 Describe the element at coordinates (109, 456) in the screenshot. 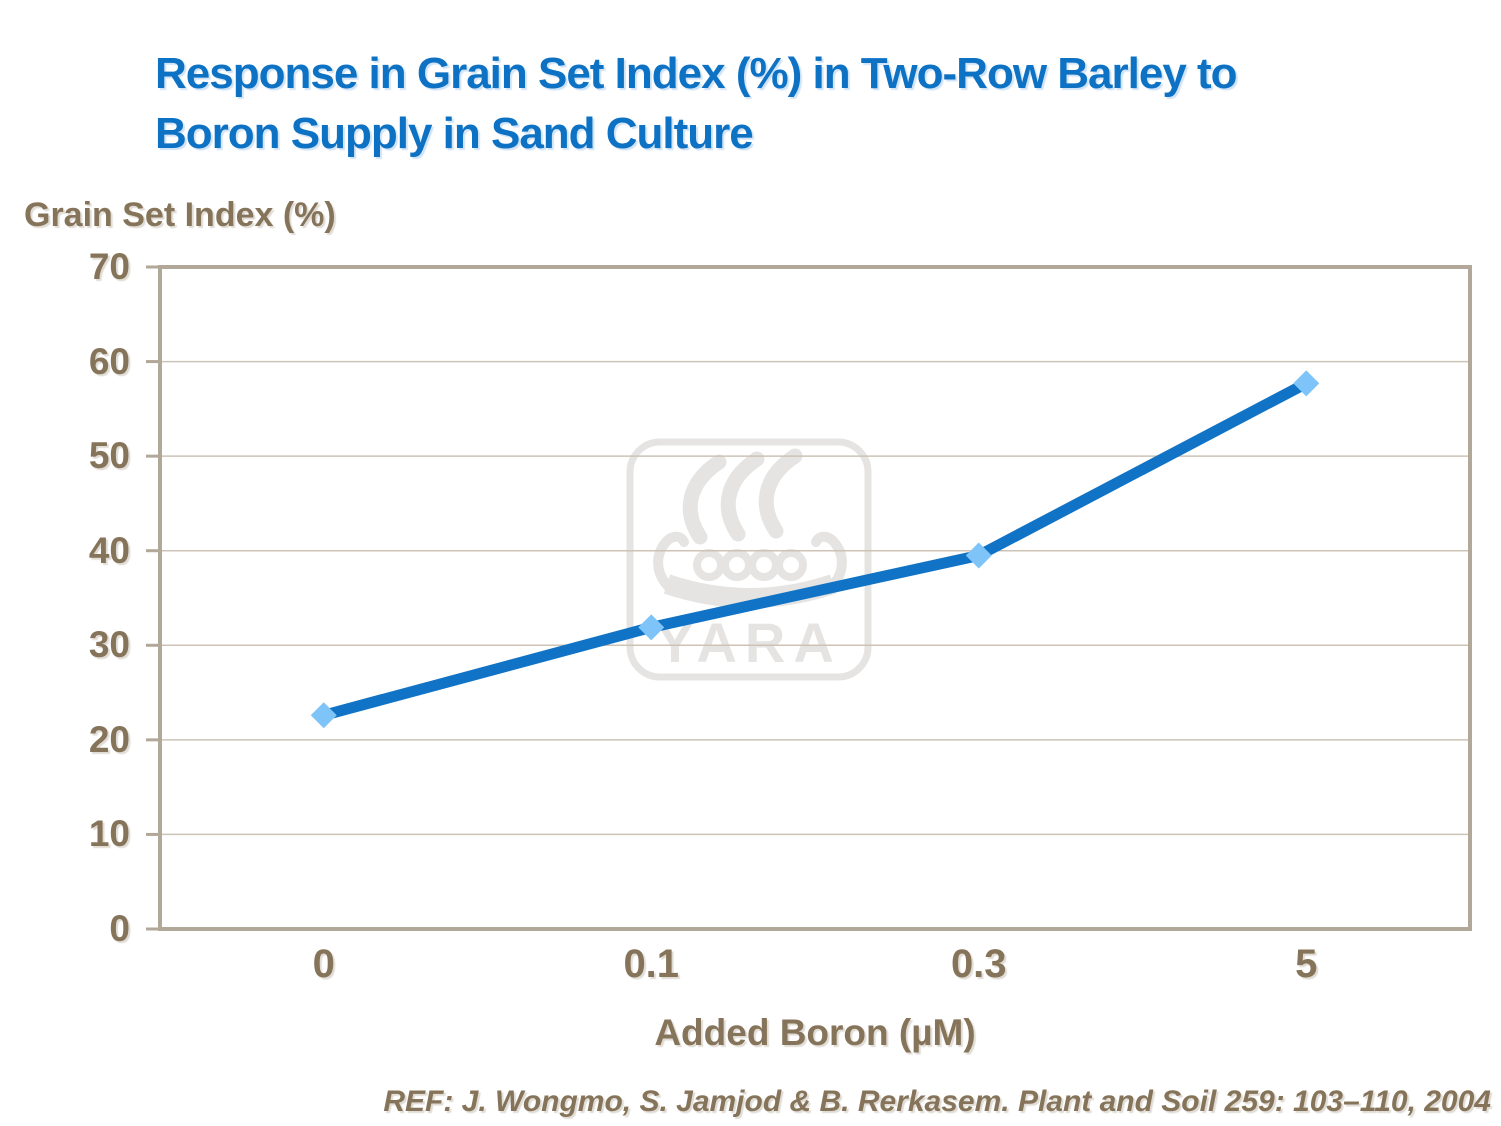

I see `y-tick-label: 50` at that location.